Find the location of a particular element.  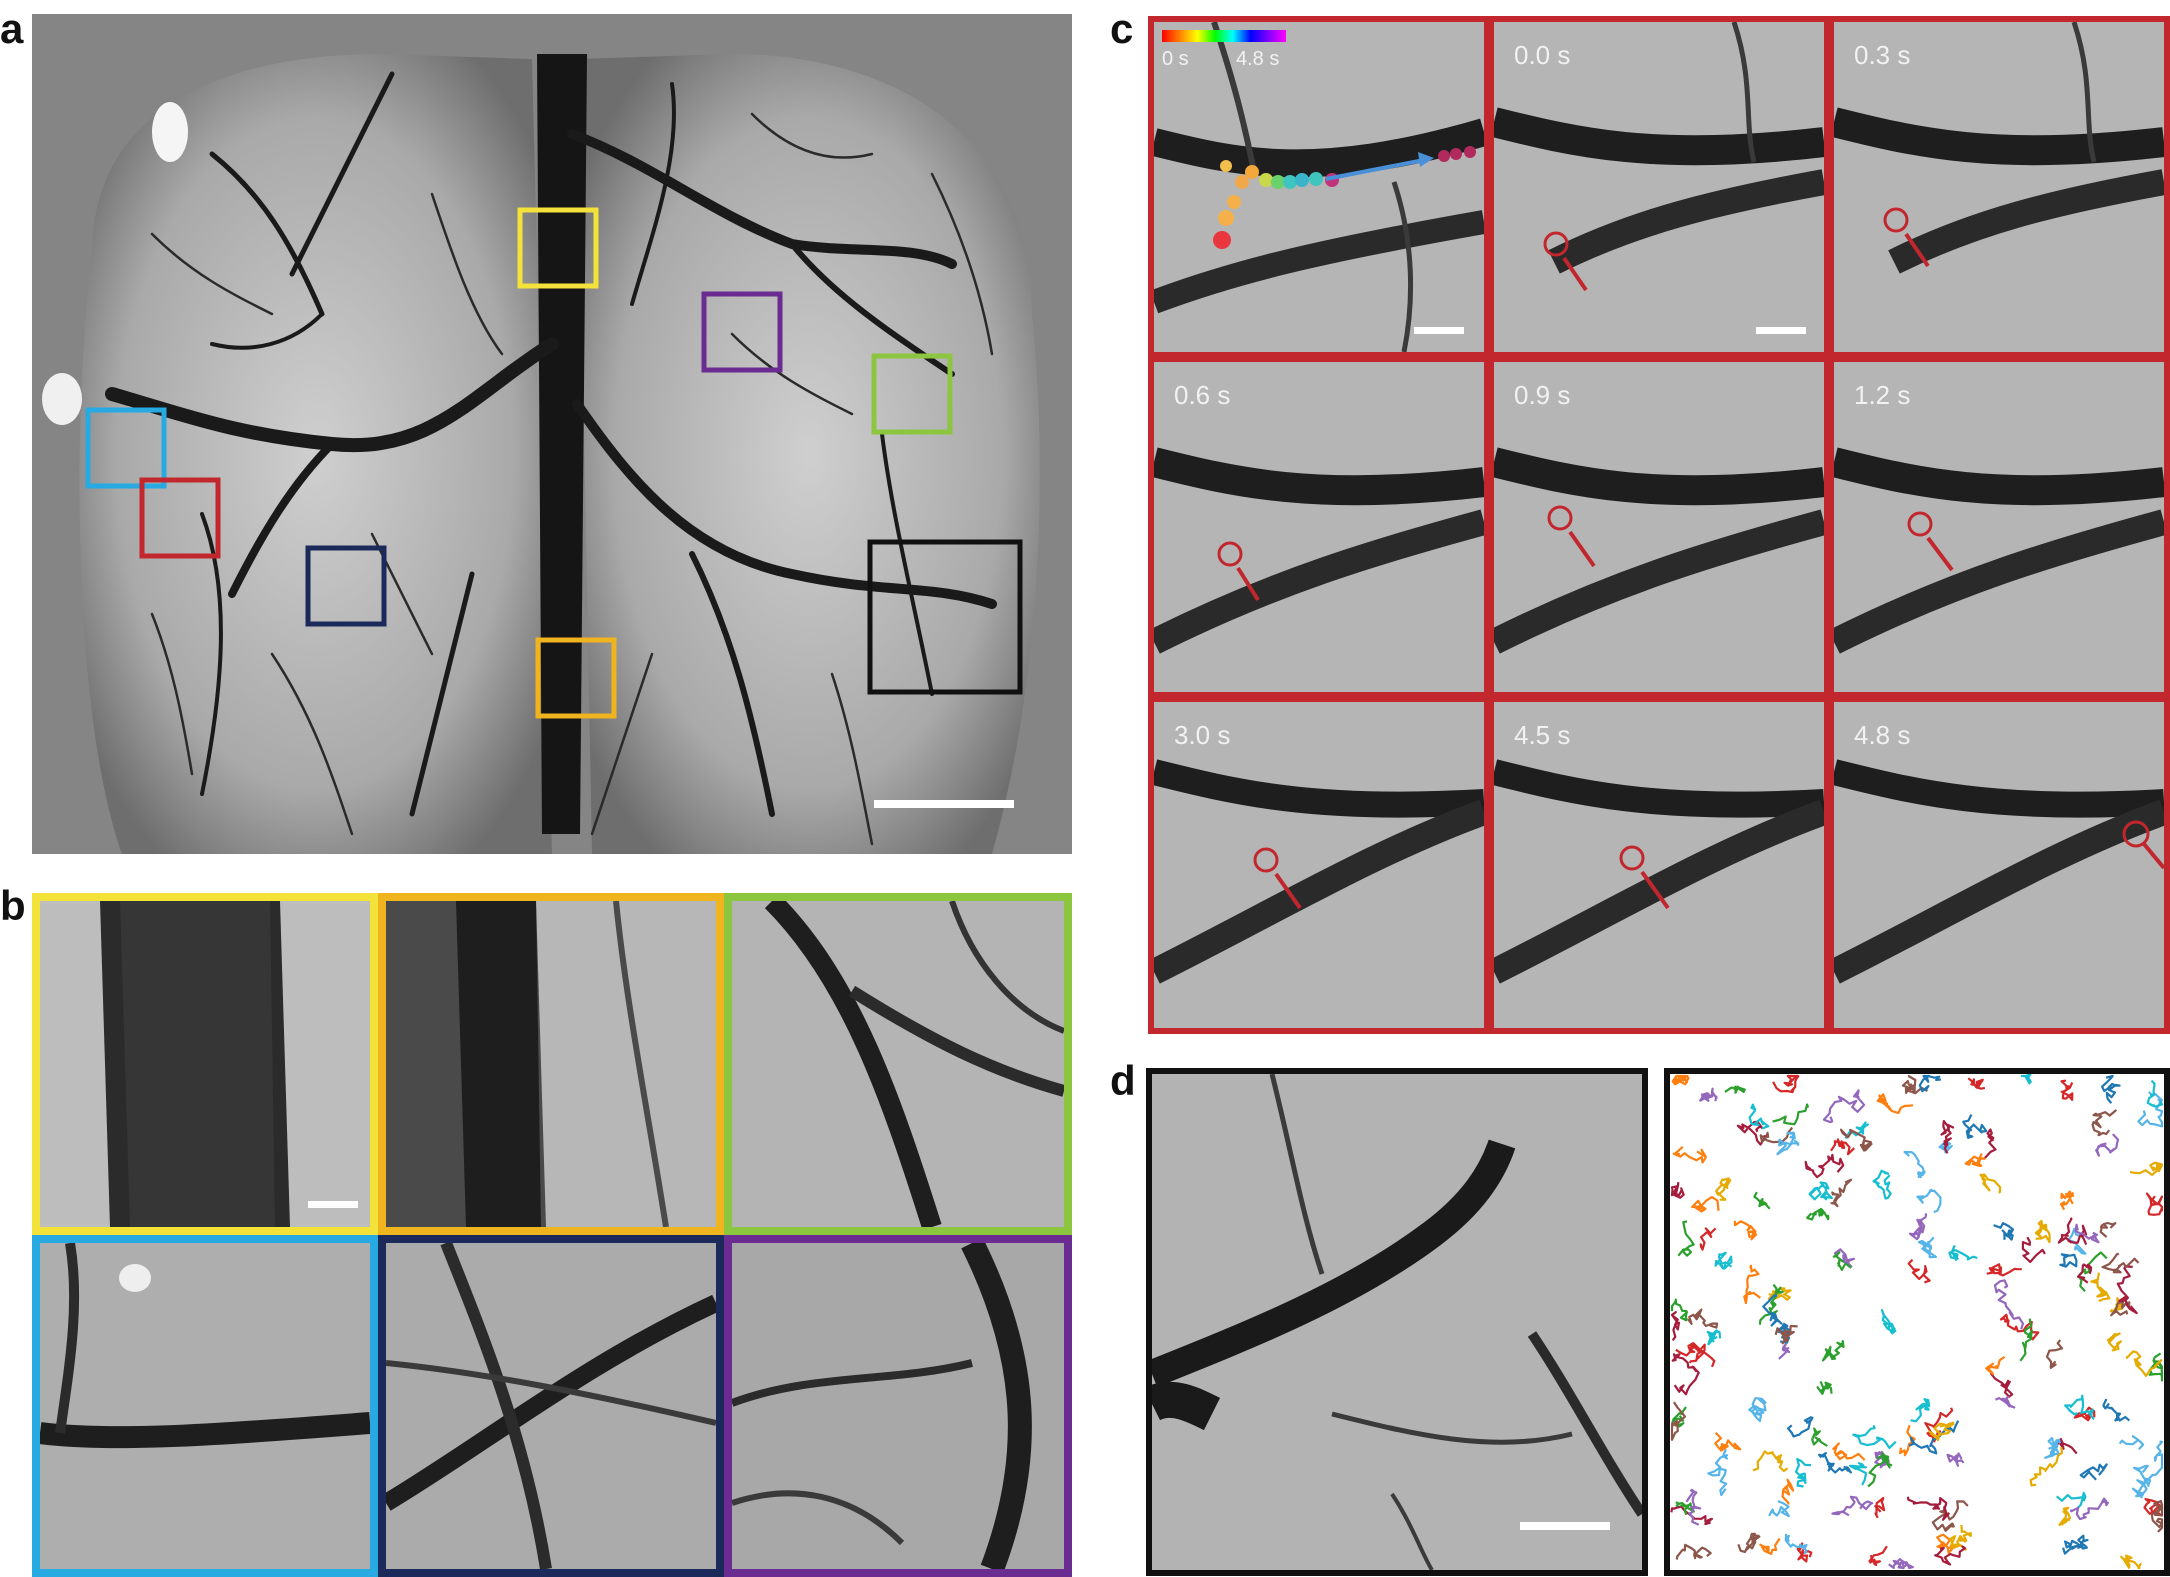

frame-tile-4: 1.2 s is located at coordinates (1999, 527).